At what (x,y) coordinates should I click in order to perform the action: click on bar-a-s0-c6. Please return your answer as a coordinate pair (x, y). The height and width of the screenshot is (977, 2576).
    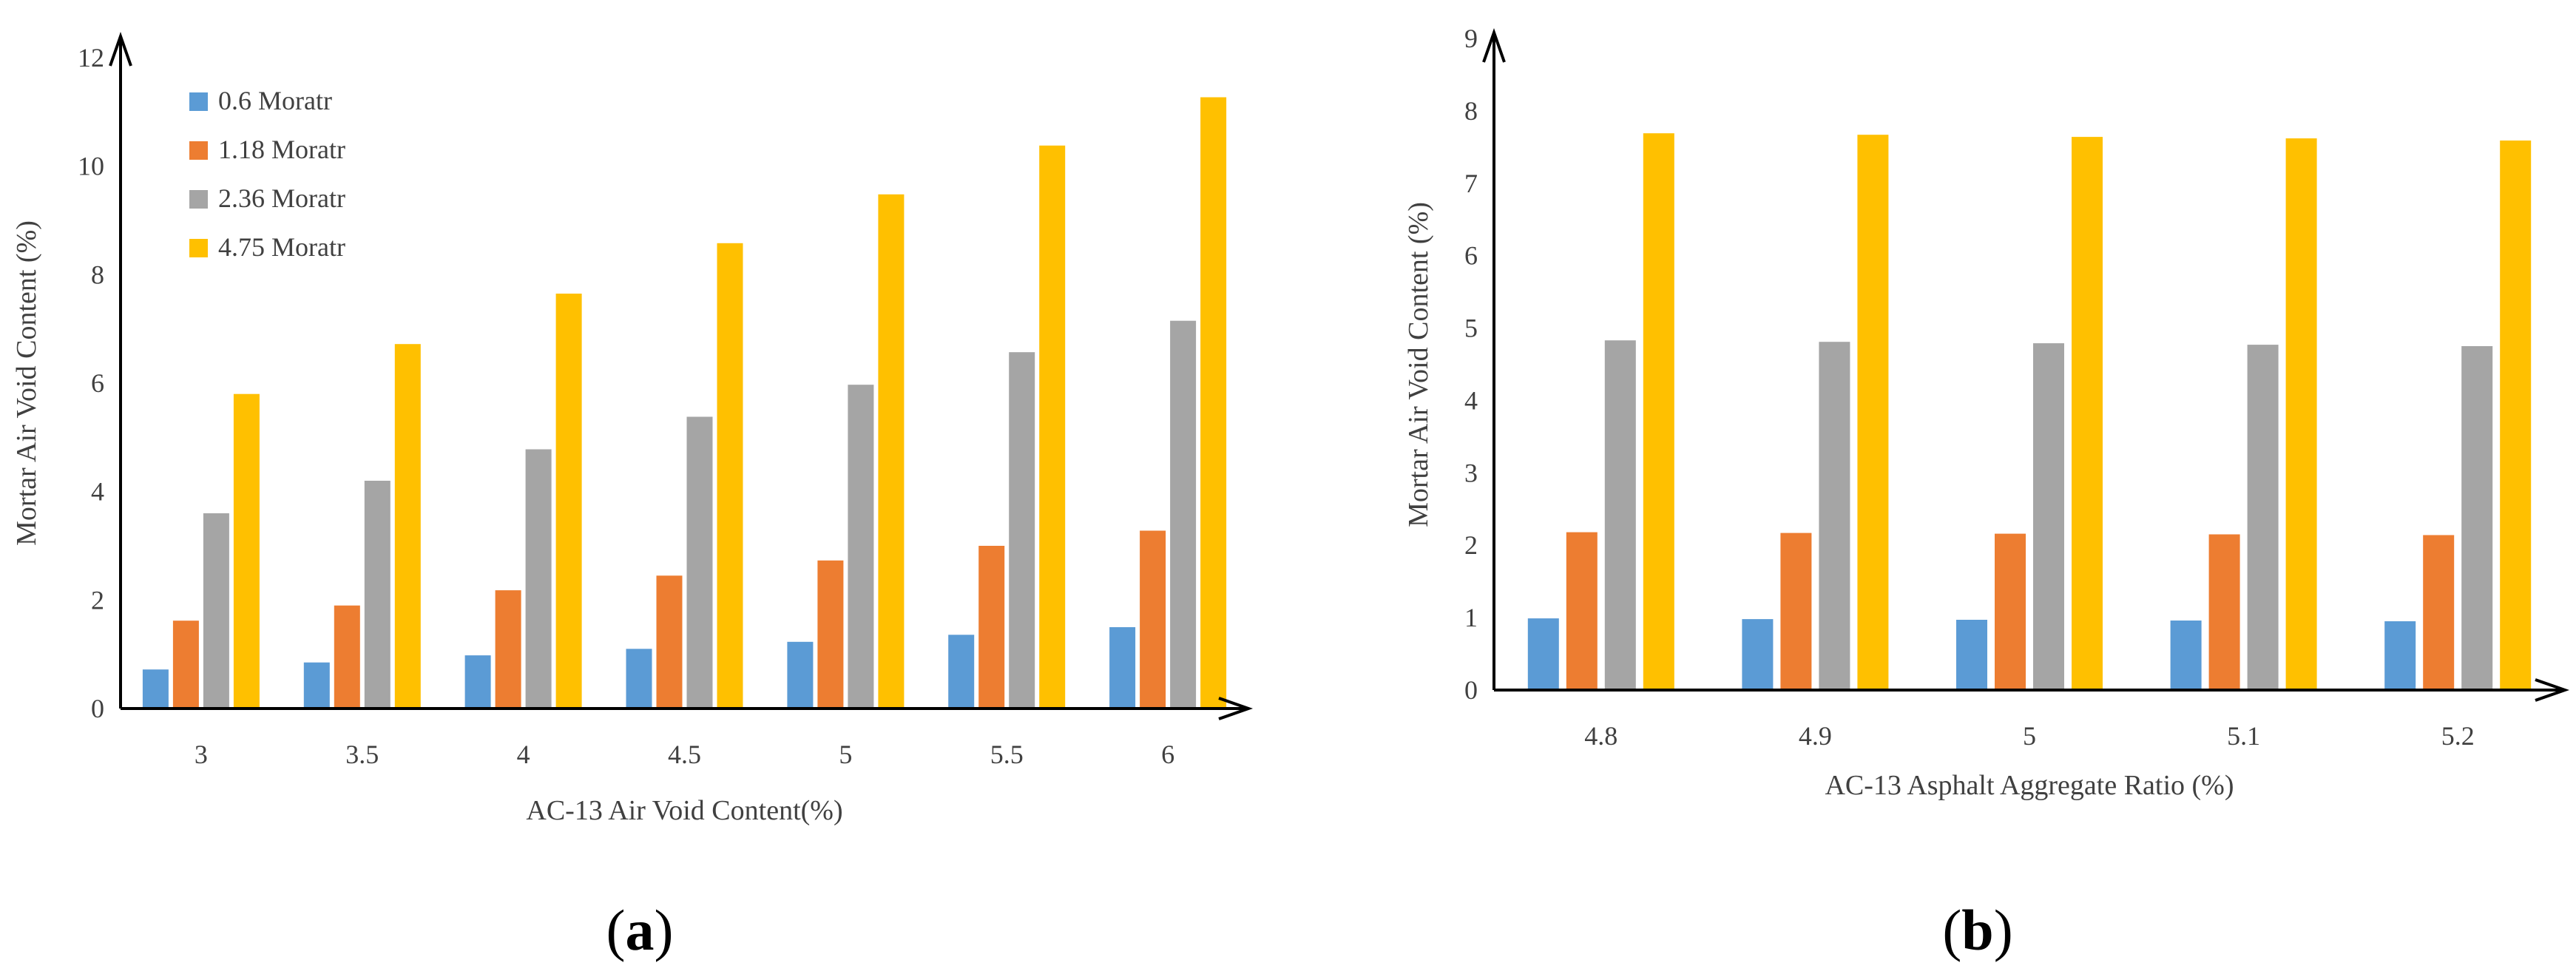
    Looking at the image, I should click on (1122, 668).